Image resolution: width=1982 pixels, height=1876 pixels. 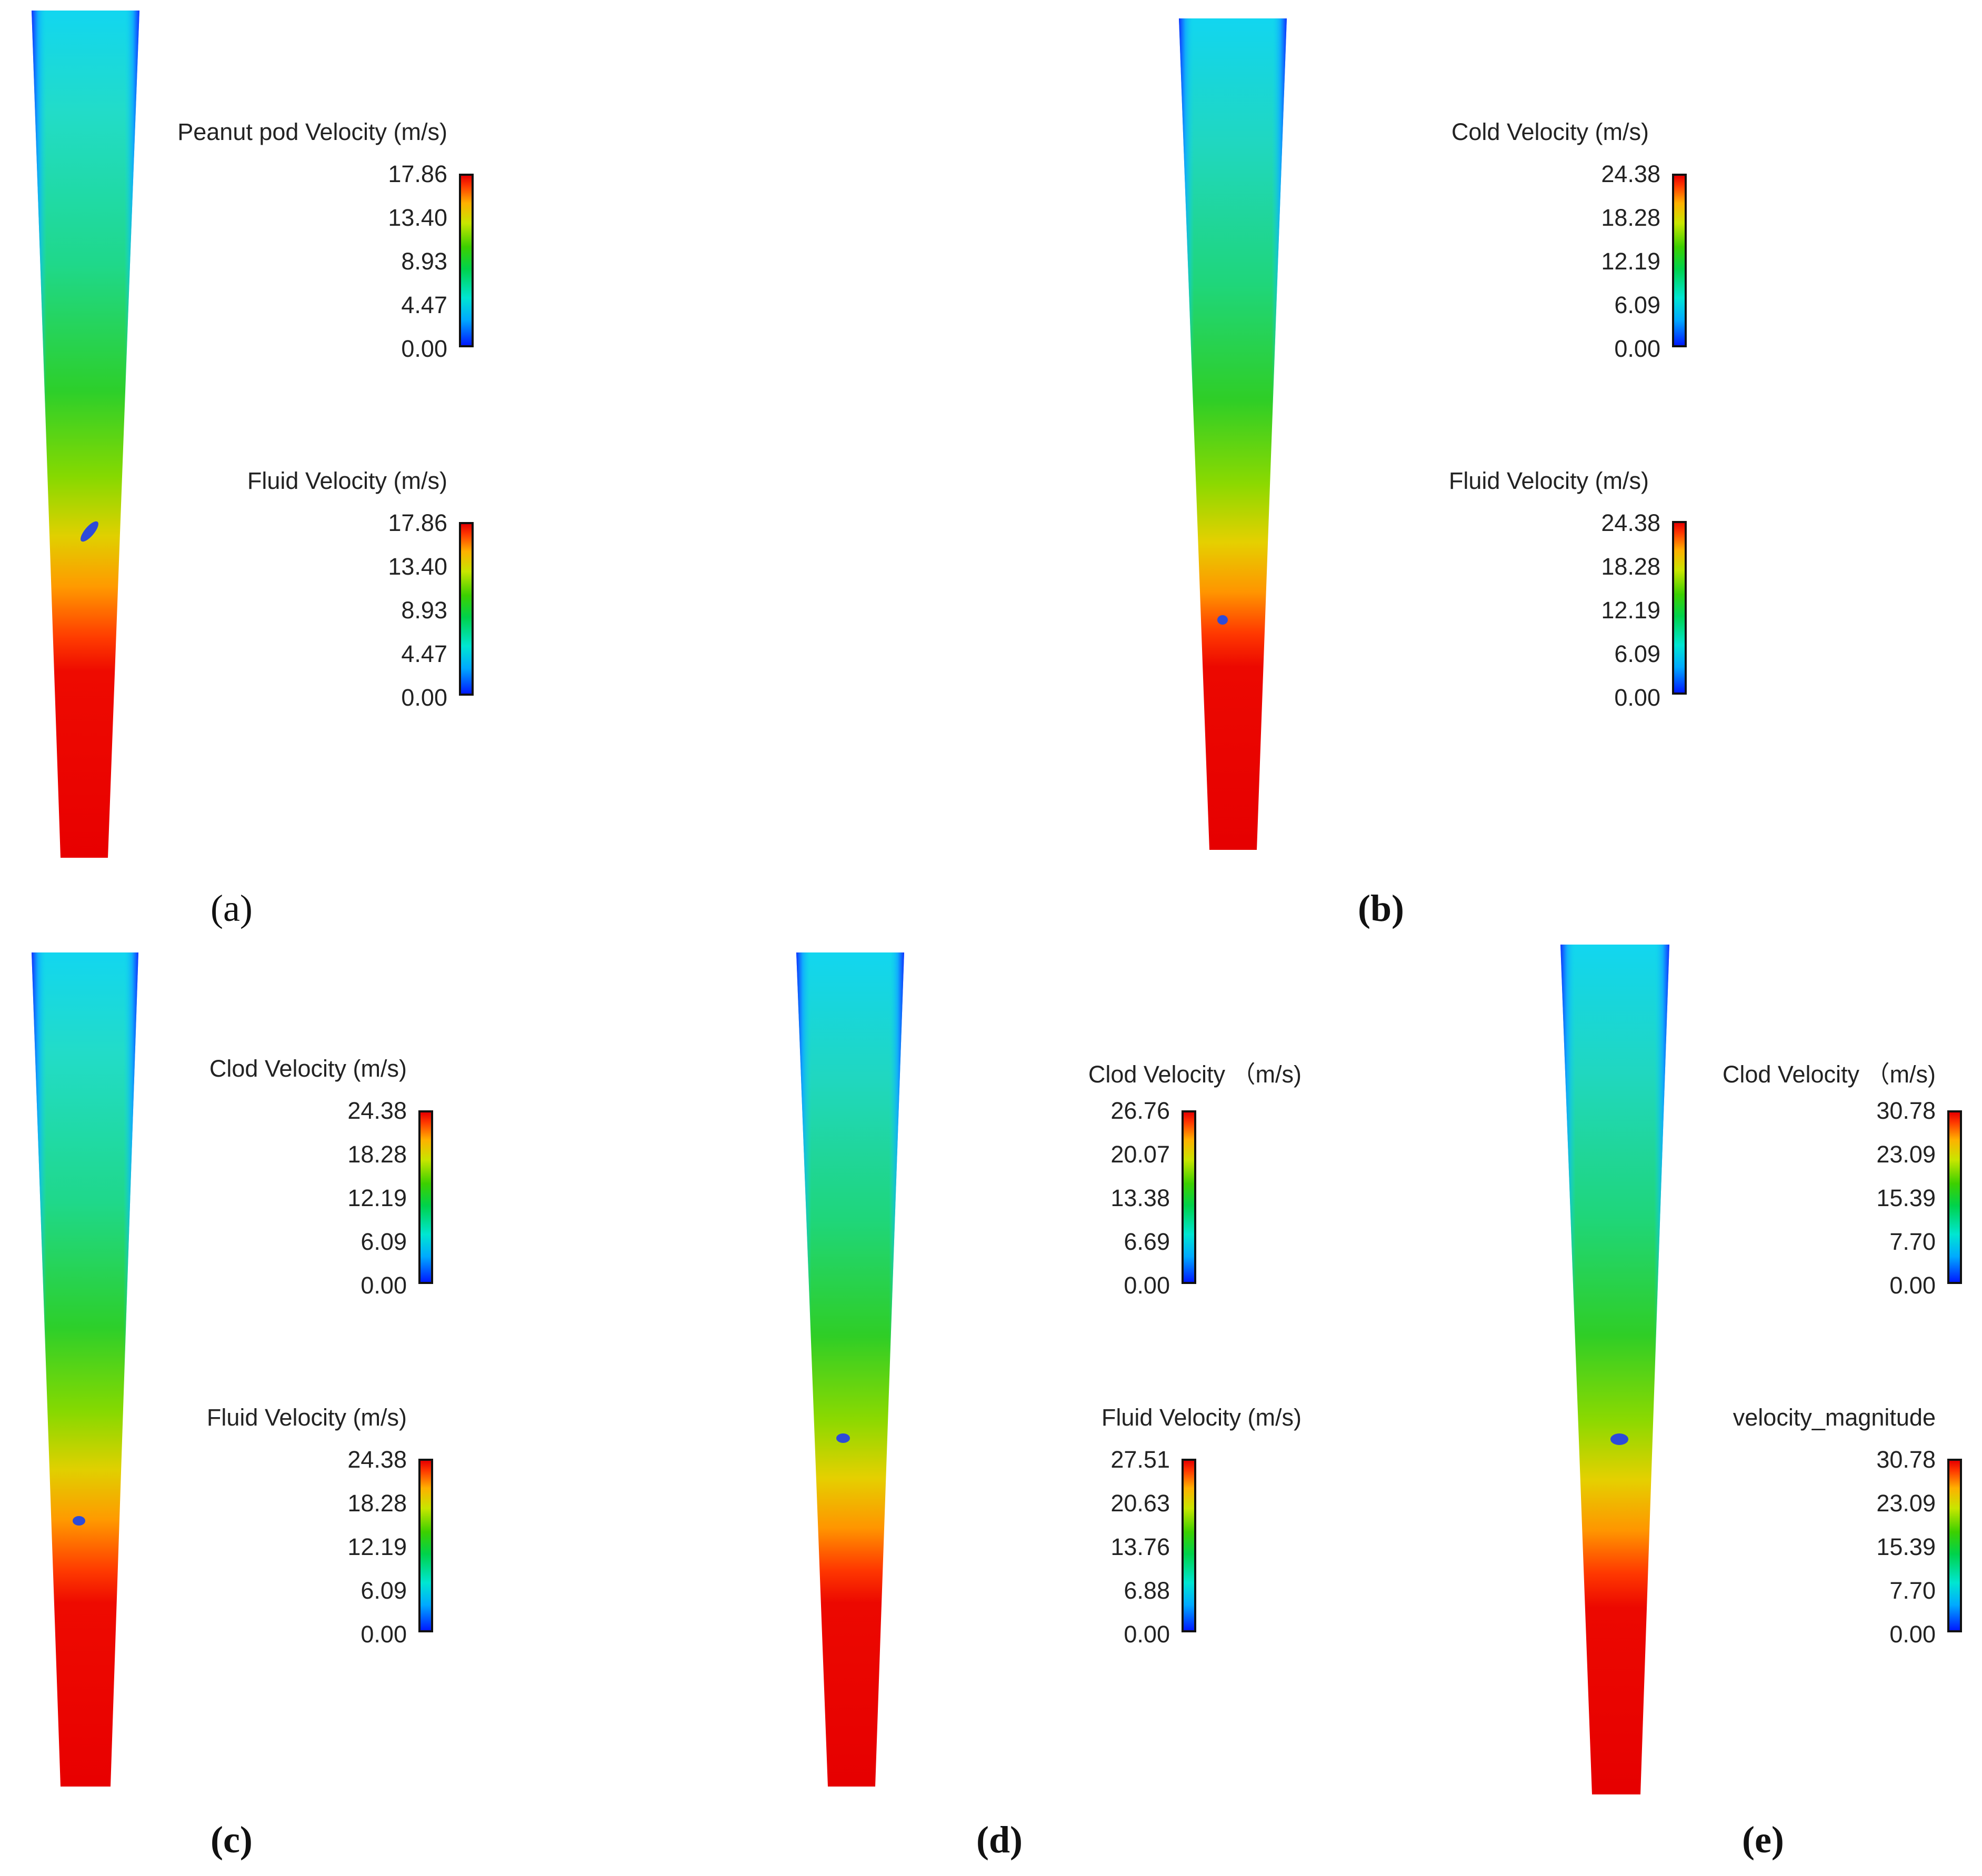 I want to click on legend-title-particle: Peanut pod Velocity (m/s), so click(x=312, y=131).